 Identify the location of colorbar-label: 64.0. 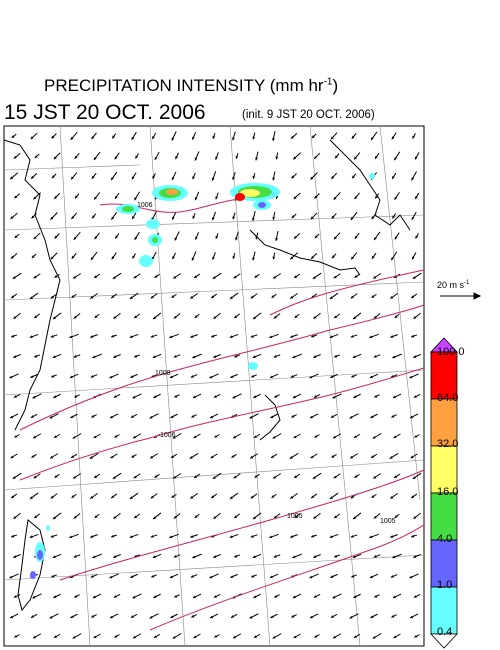
(448, 398).